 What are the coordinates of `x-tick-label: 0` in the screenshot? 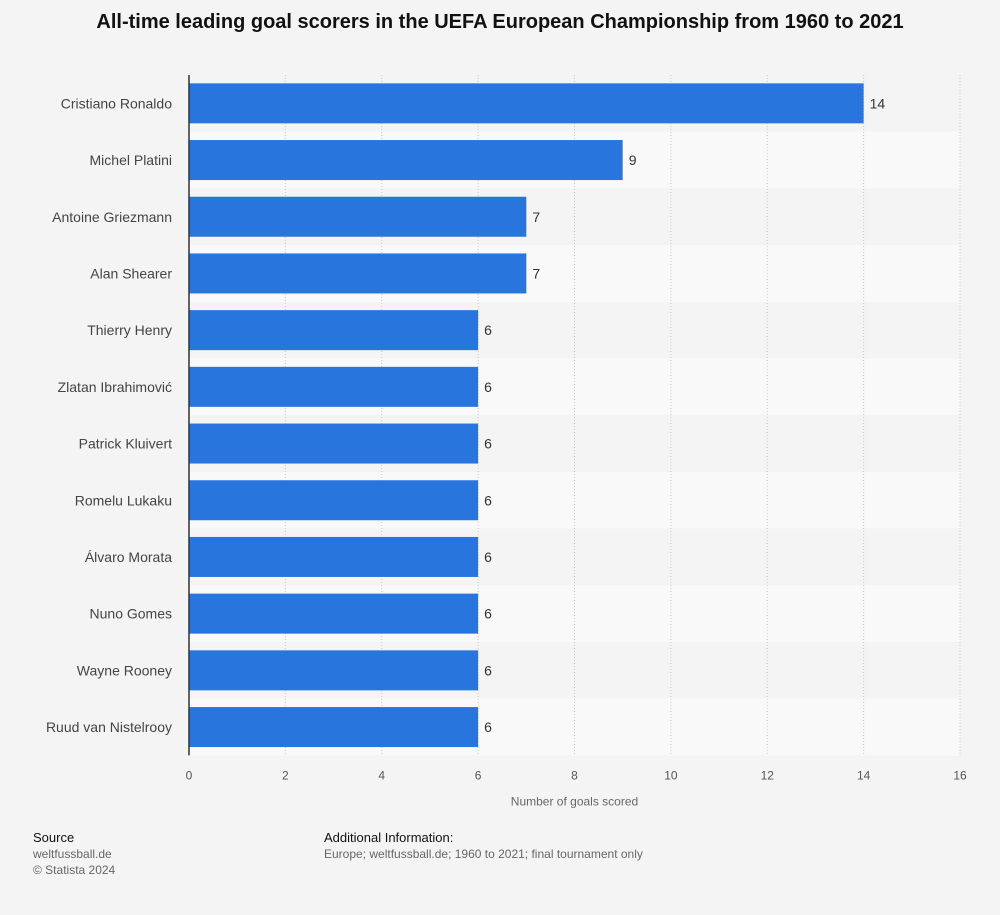 It's located at (189, 775).